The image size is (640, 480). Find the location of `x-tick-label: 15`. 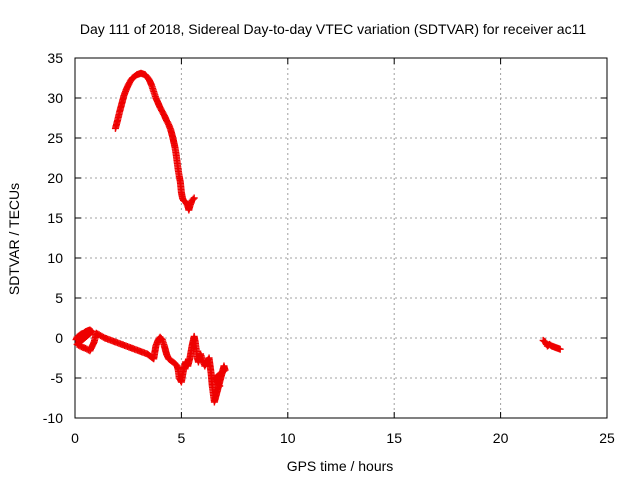

x-tick-label: 15 is located at coordinates (394, 438).